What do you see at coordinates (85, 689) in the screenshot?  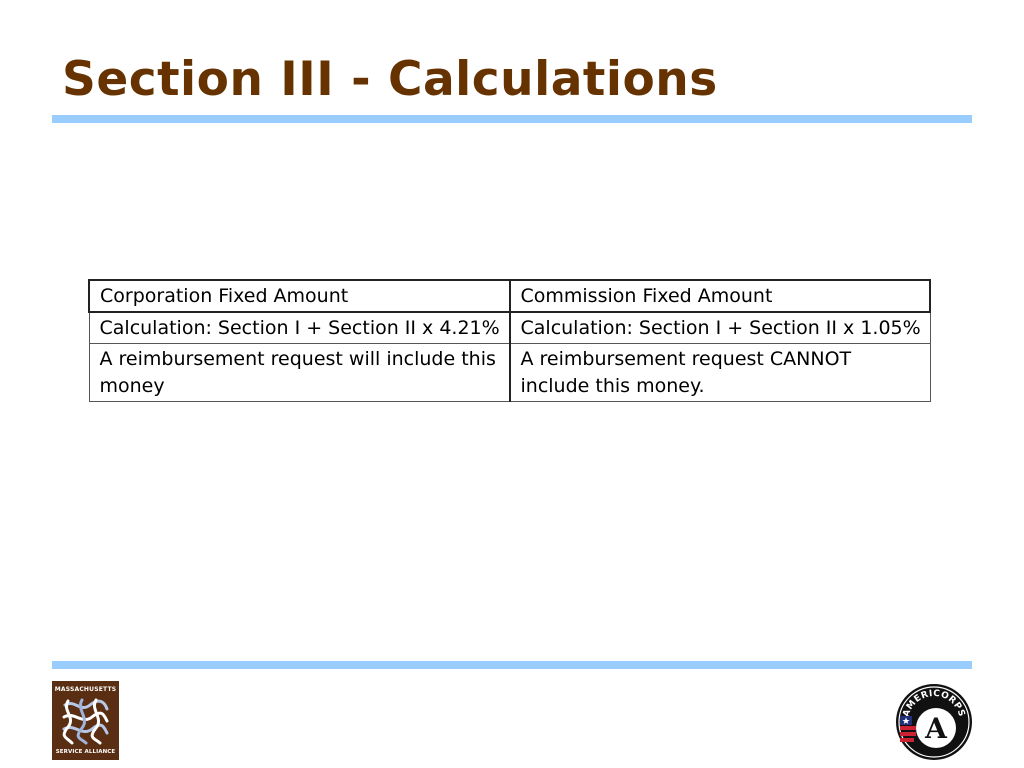 I see `logo-text-top: MASSACHUSETTS` at bounding box center [85, 689].